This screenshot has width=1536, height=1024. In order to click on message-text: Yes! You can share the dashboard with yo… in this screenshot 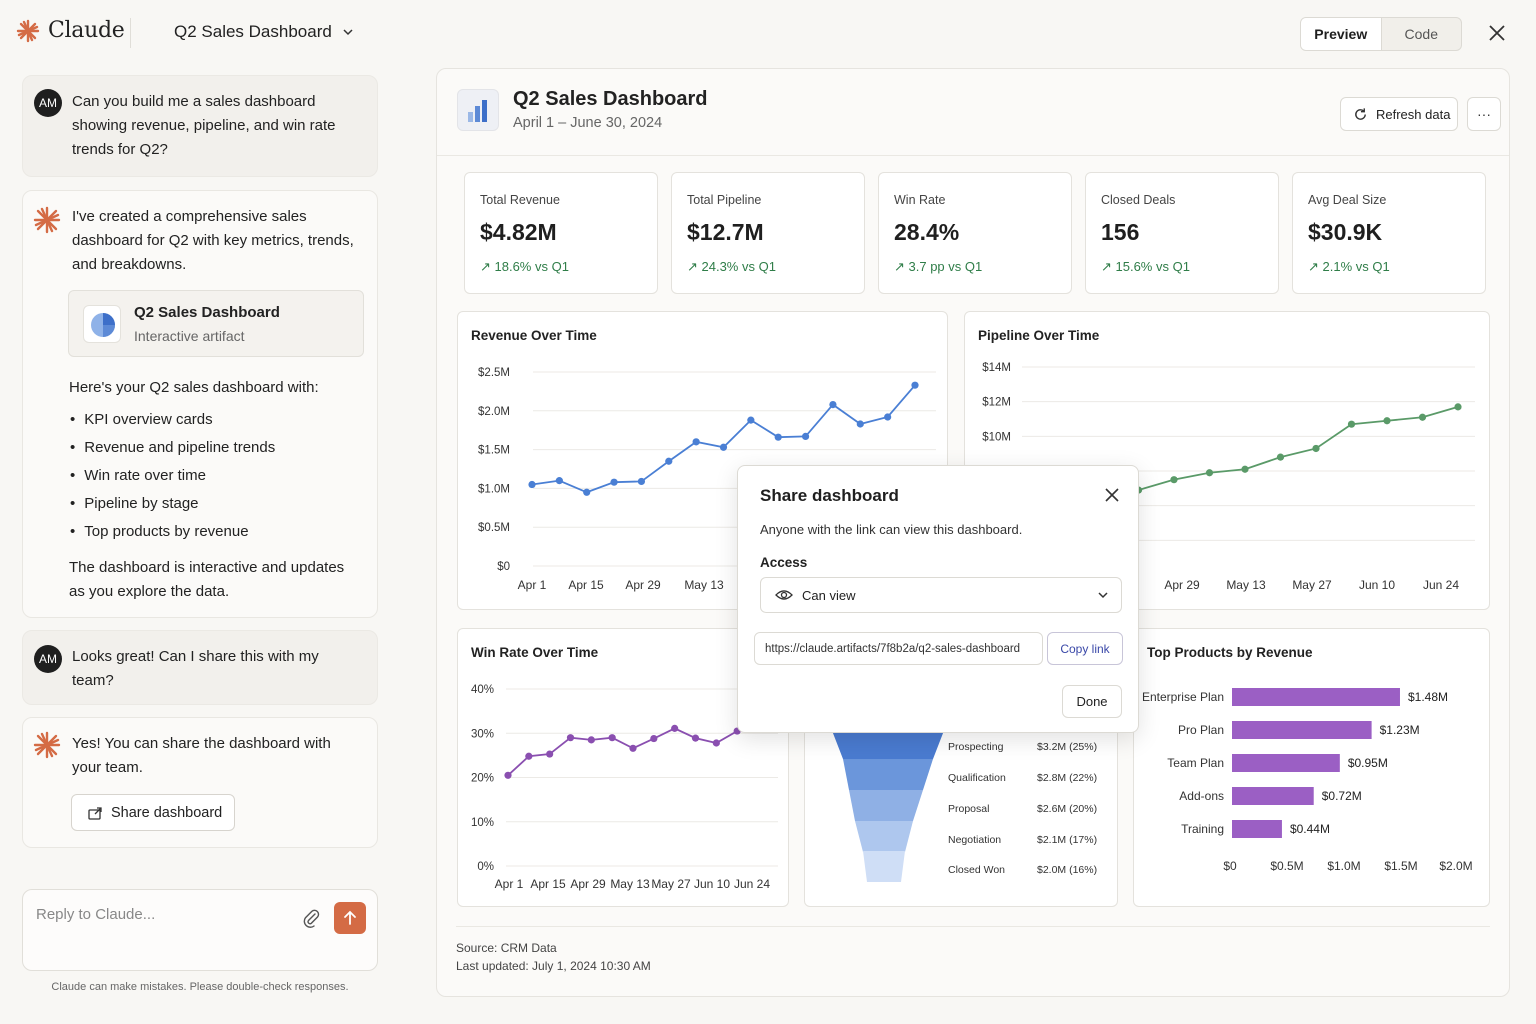, I will do `click(201, 755)`.